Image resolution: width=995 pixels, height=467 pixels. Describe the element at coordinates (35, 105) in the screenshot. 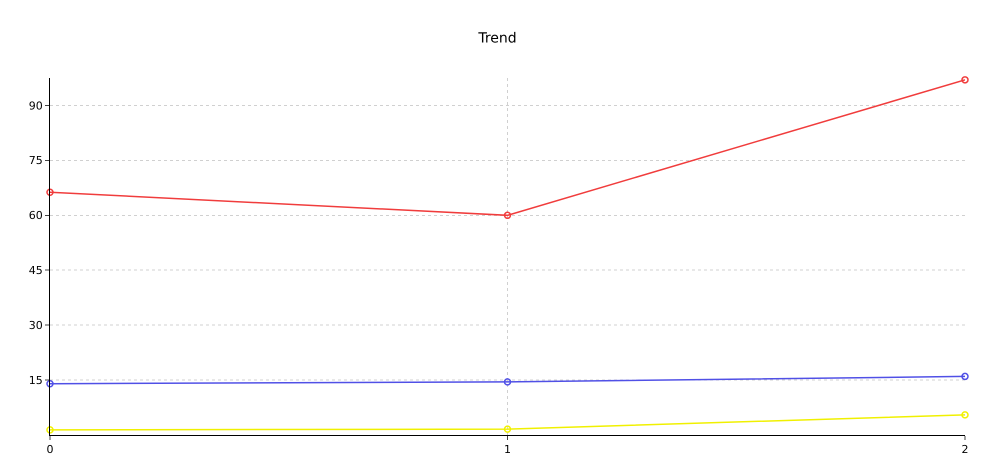

I see `y-tick-label: 90` at that location.